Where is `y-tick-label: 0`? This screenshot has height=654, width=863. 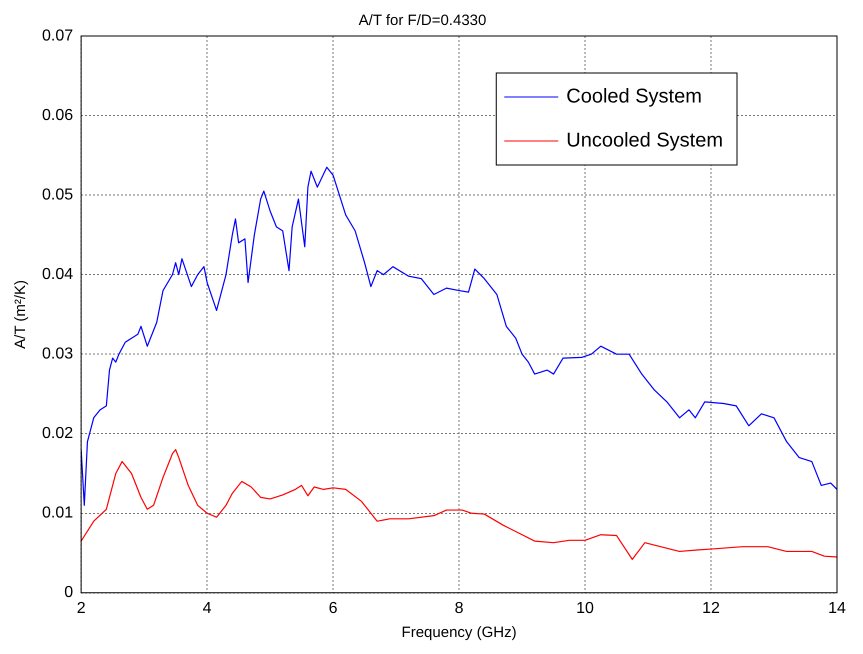 y-tick-label: 0 is located at coordinates (69, 593).